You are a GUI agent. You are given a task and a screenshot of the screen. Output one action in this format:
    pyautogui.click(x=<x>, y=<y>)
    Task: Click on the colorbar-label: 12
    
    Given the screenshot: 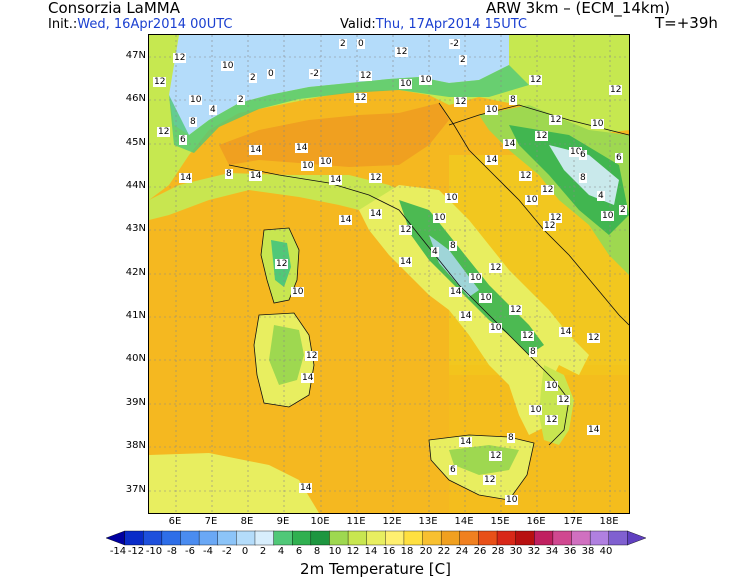 What is the action you would take?
    pyautogui.click(x=353, y=551)
    